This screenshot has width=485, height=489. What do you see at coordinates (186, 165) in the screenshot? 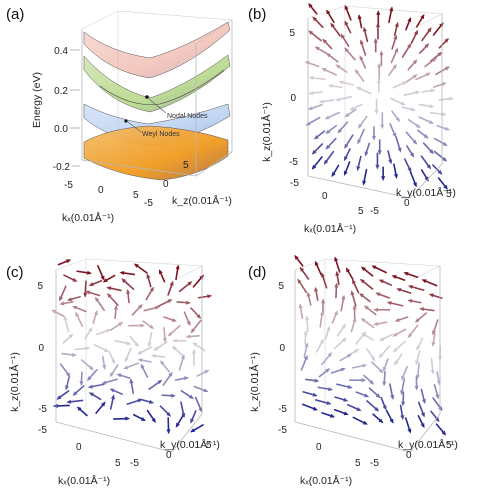
I see `panel-a-kz-tick-5: 5` at bounding box center [186, 165].